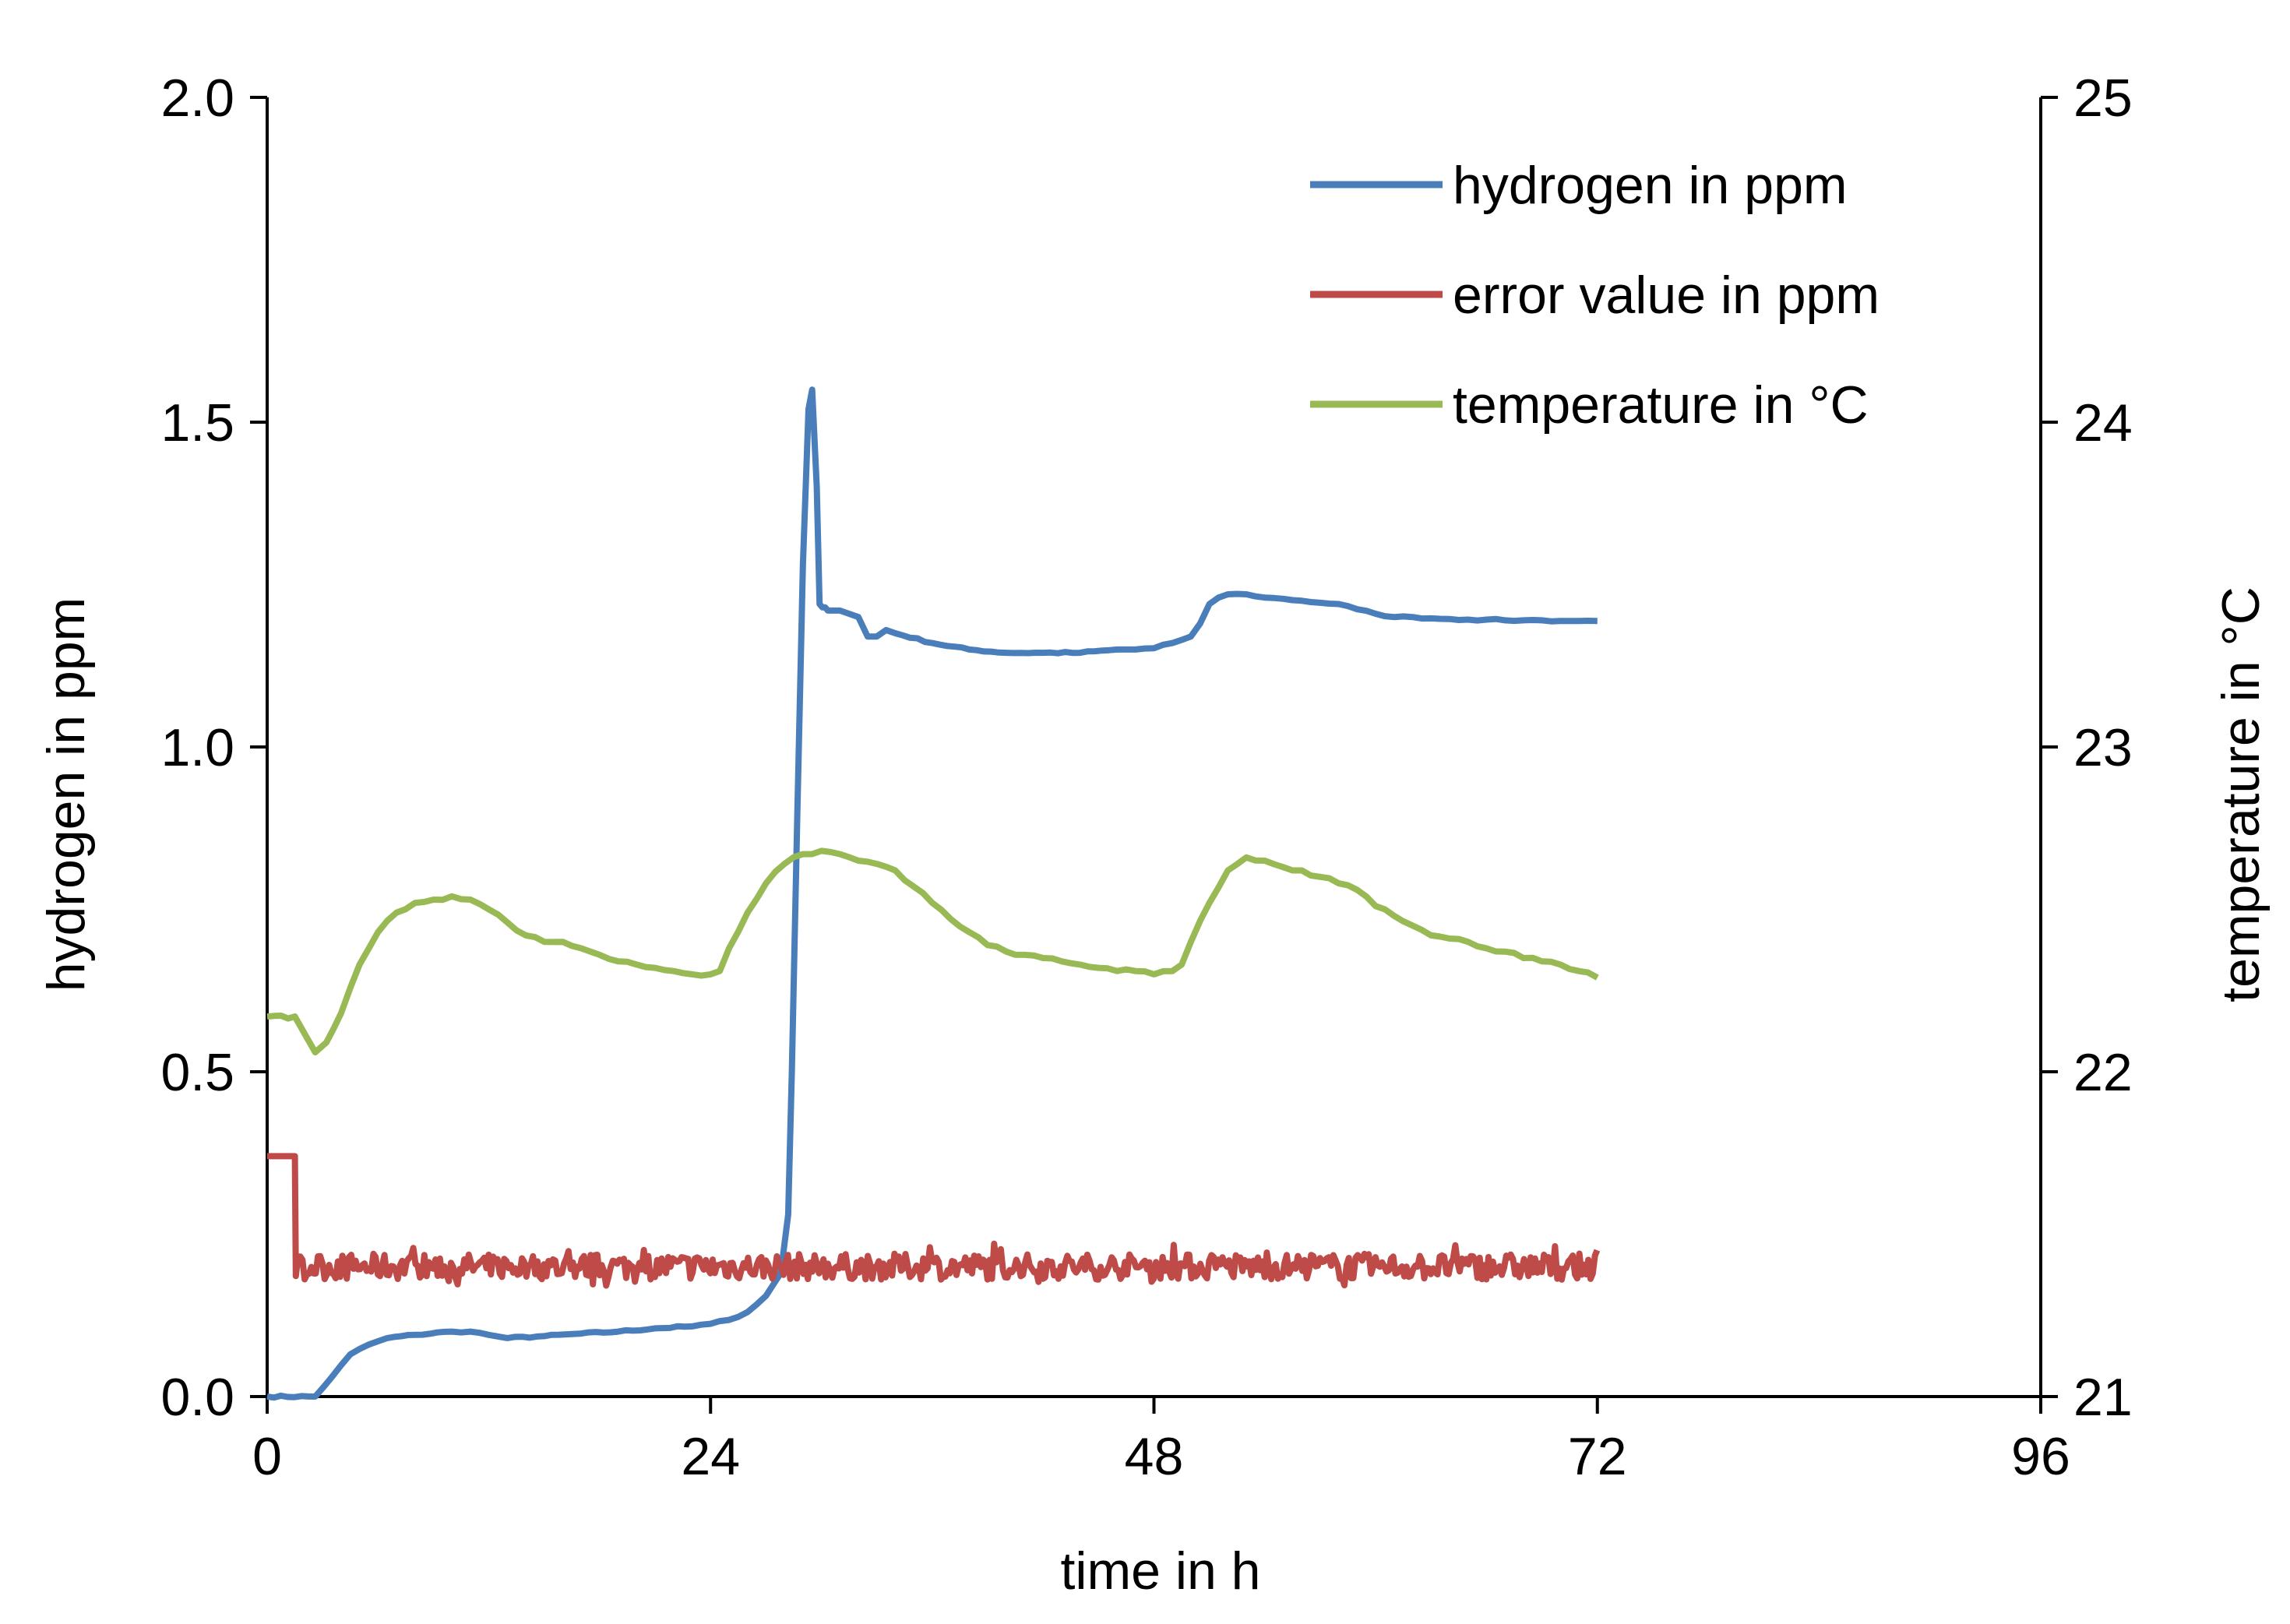  What do you see at coordinates (1651, 186) in the screenshot?
I see `legend-label: hydrogen in ppm` at bounding box center [1651, 186].